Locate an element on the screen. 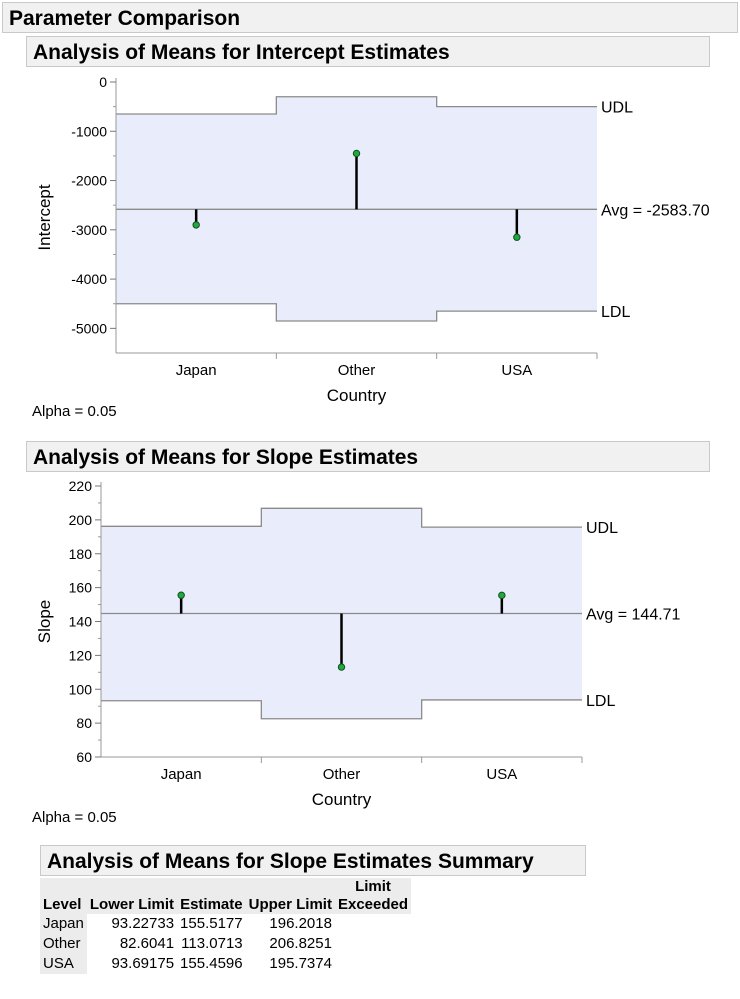 The width and height of the screenshot is (740, 999). cell-lower: 82.6041 is located at coordinates (132, 944).